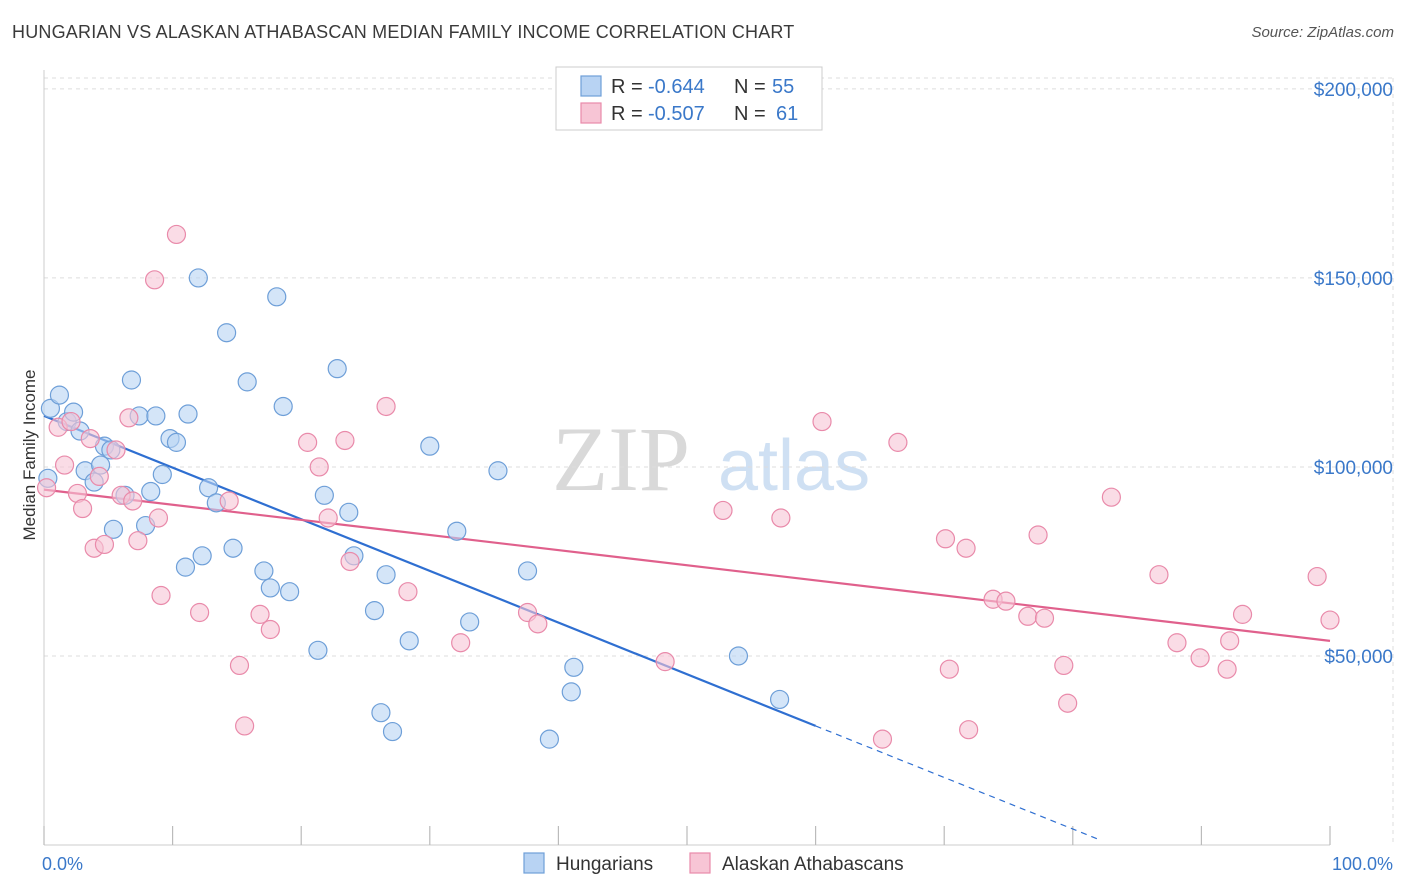  I want to click on y-tick-label: $150,000, so click(1353, 279).